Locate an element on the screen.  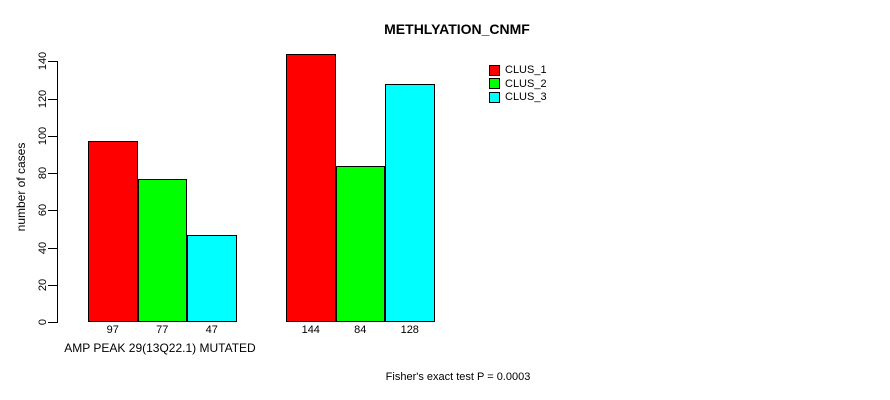
bar-clus_1-group2 is located at coordinates (311, 188).